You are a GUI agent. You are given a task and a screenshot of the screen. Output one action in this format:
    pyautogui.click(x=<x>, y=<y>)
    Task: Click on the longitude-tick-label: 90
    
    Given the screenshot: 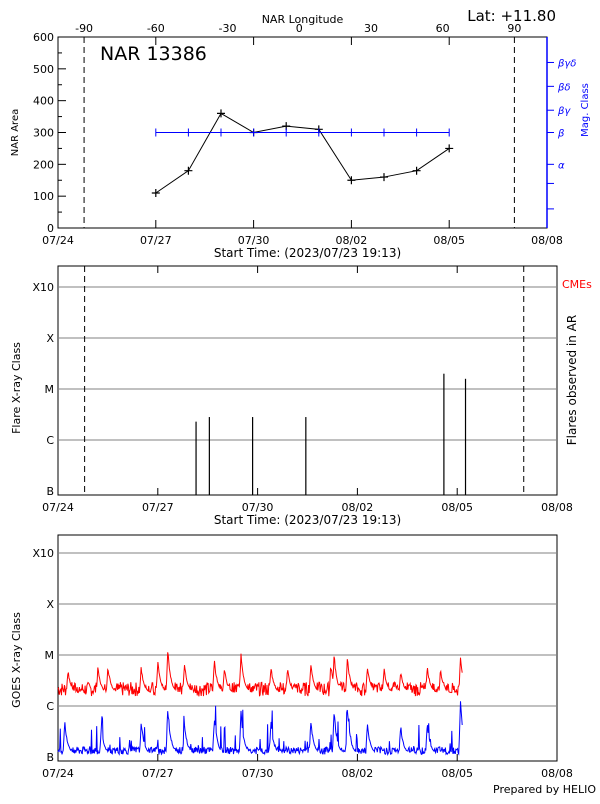 What is the action you would take?
    pyautogui.click(x=514, y=28)
    